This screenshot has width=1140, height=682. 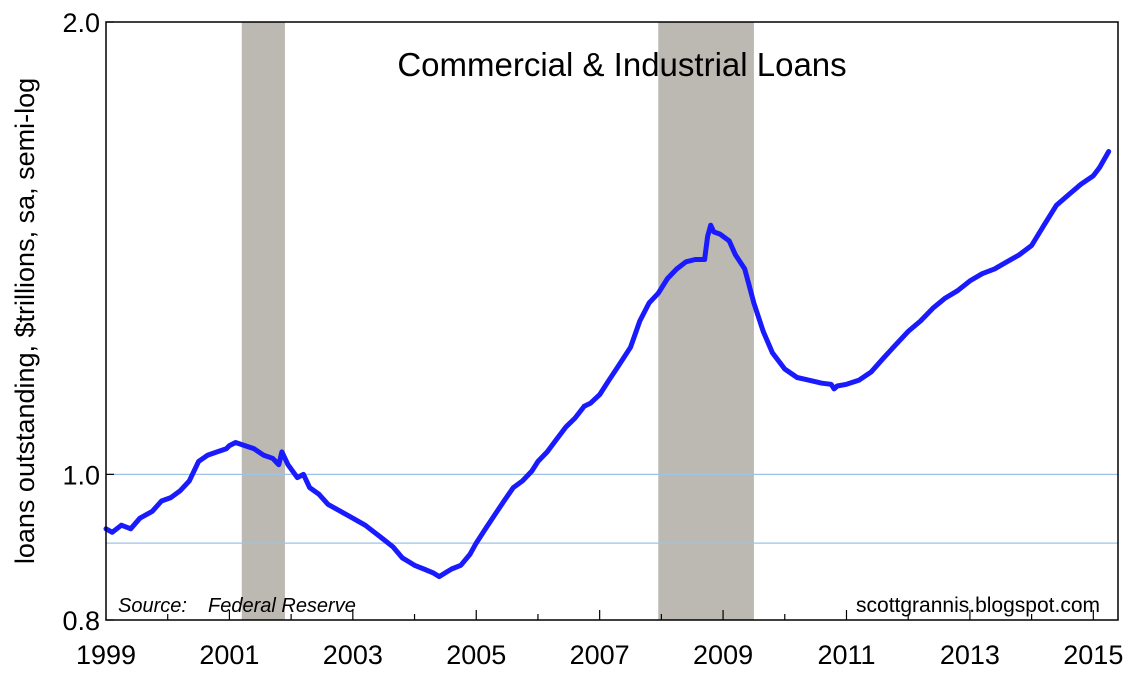 What do you see at coordinates (600, 655) in the screenshot?
I see `x-tick-label-2007: 2007` at bounding box center [600, 655].